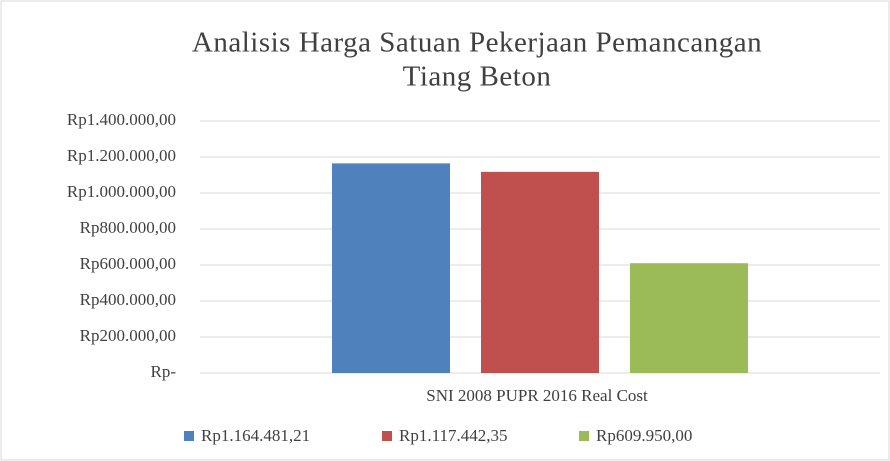  I want to click on y-tick-label: Rp1.400.000,00, so click(121, 119).